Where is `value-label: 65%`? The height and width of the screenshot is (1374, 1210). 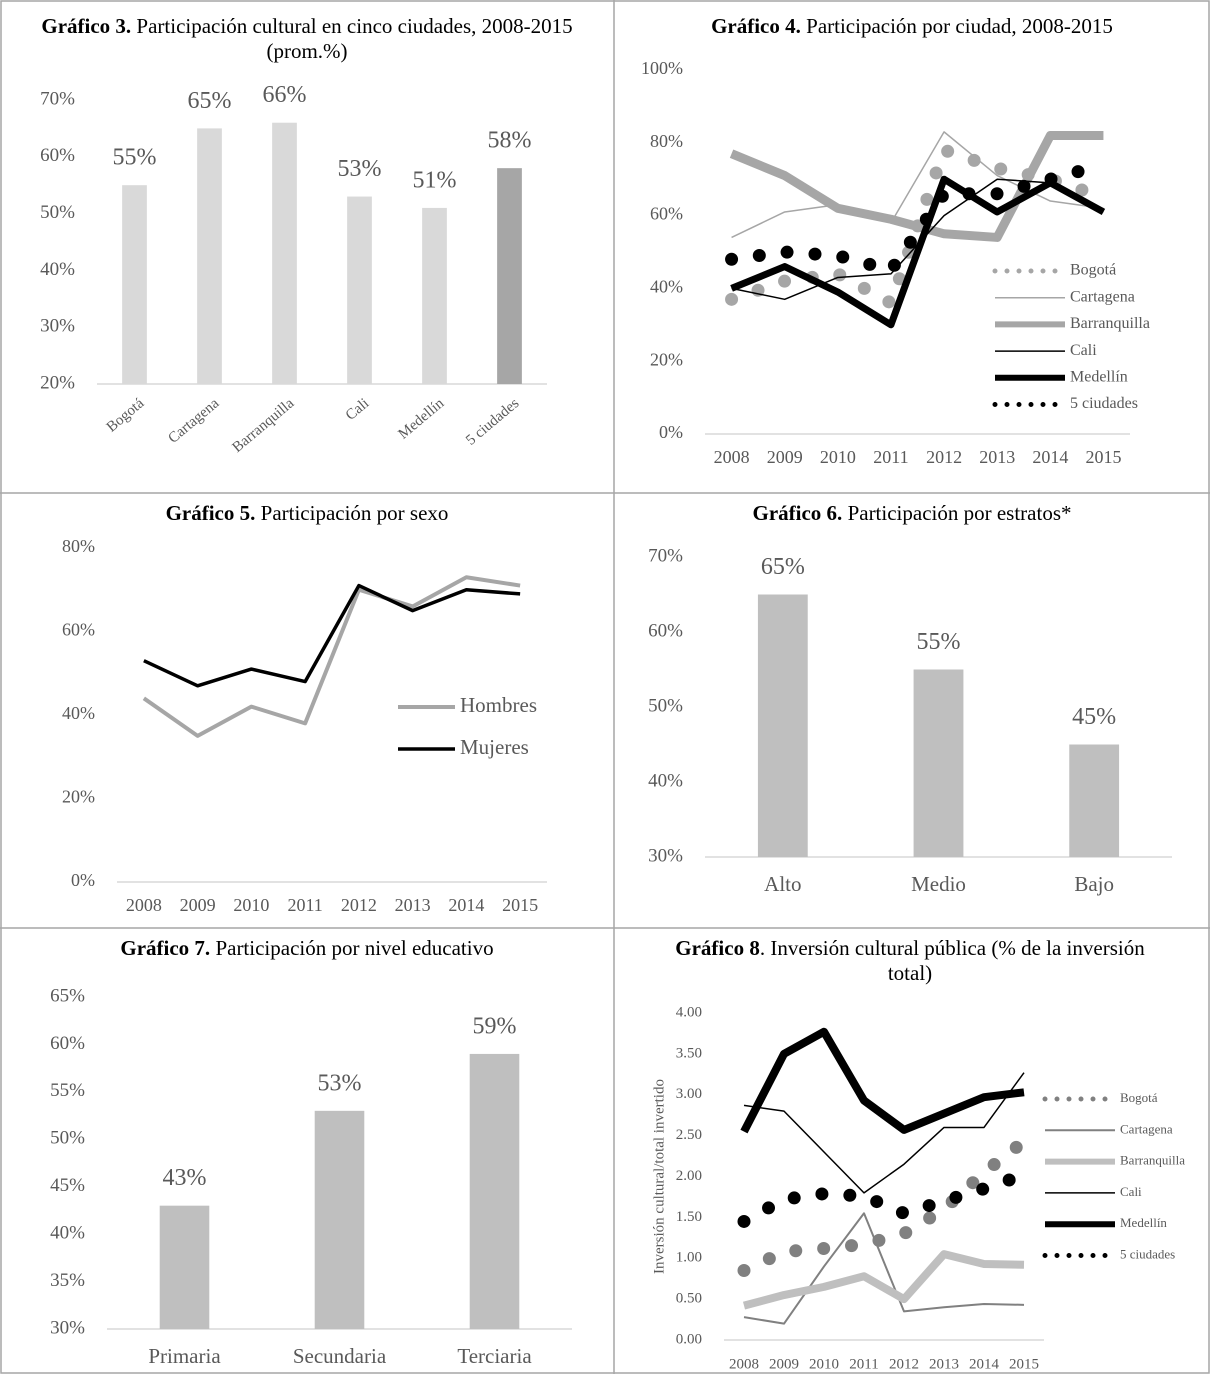
value-label: 65% is located at coordinates (783, 567).